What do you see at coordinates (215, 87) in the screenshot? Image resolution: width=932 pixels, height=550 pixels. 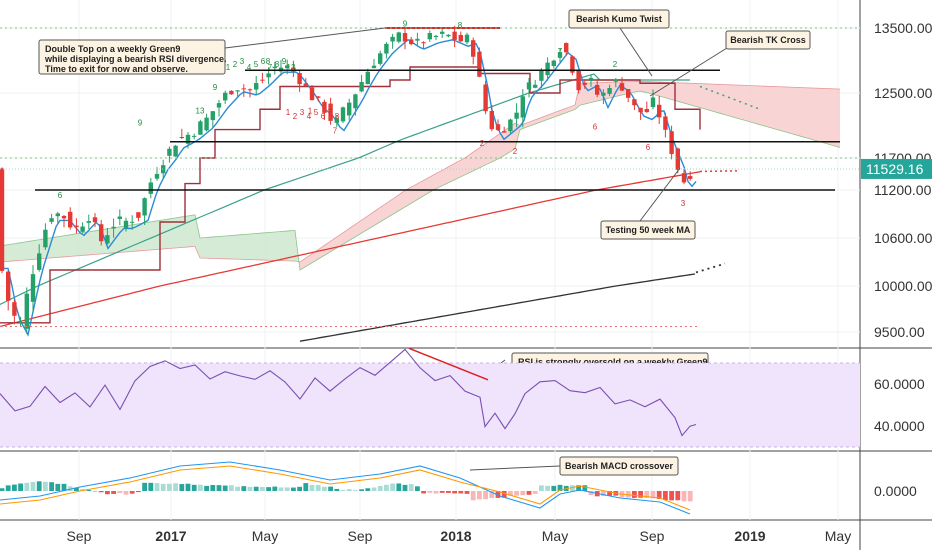 I see `td-green-count: 9` at bounding box center [215, 87].